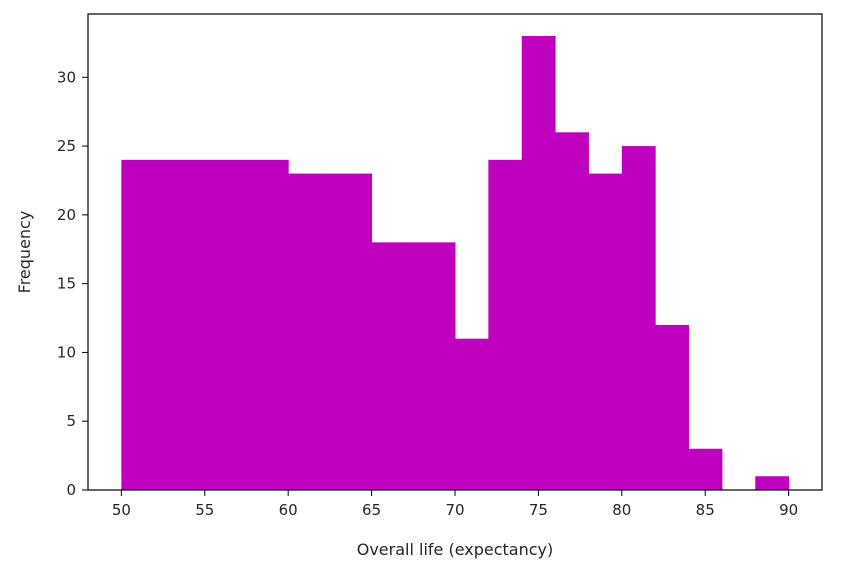 Image resolution: width=845 pixels, height=577 pixels. I want to click on x-axis: 50 55 60 65 70 75 80 85 90, so click(455, 504).